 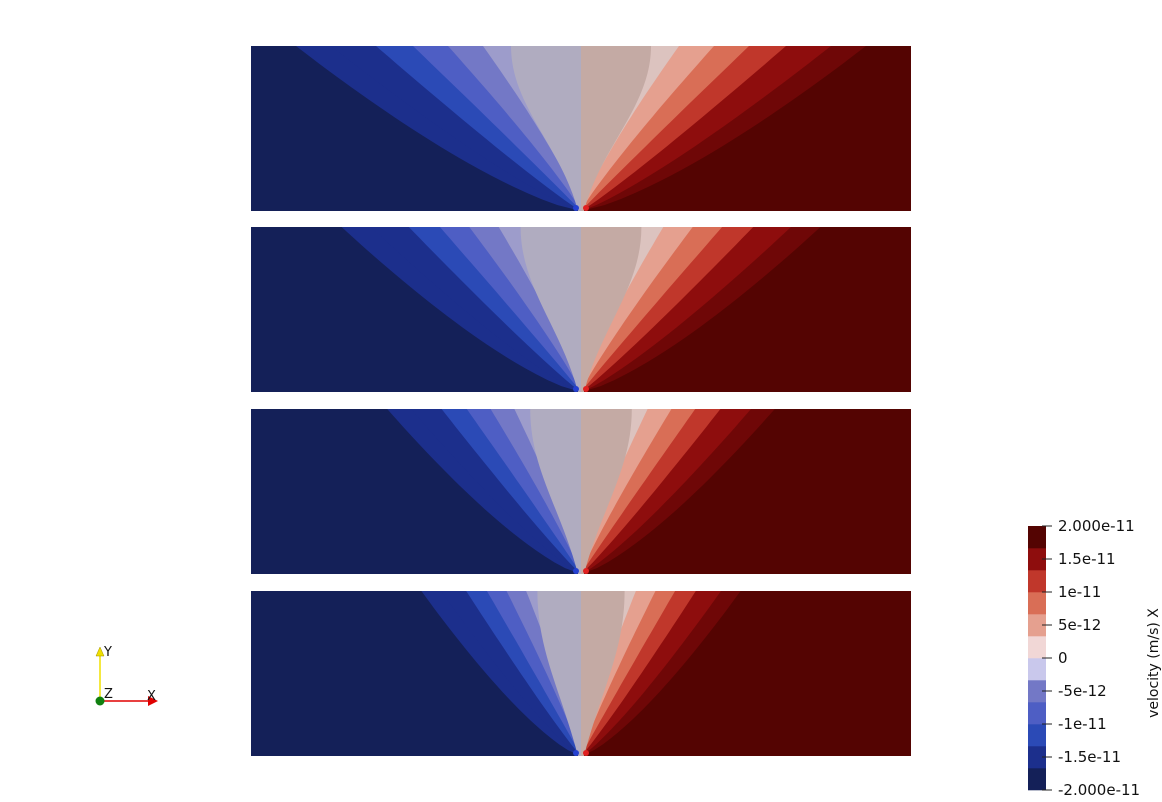 What do you see at coordinates (1154, 663) in the screenshot?
I see `legend-title: velocity (m/s) X` at bounding box center [1154, 663].